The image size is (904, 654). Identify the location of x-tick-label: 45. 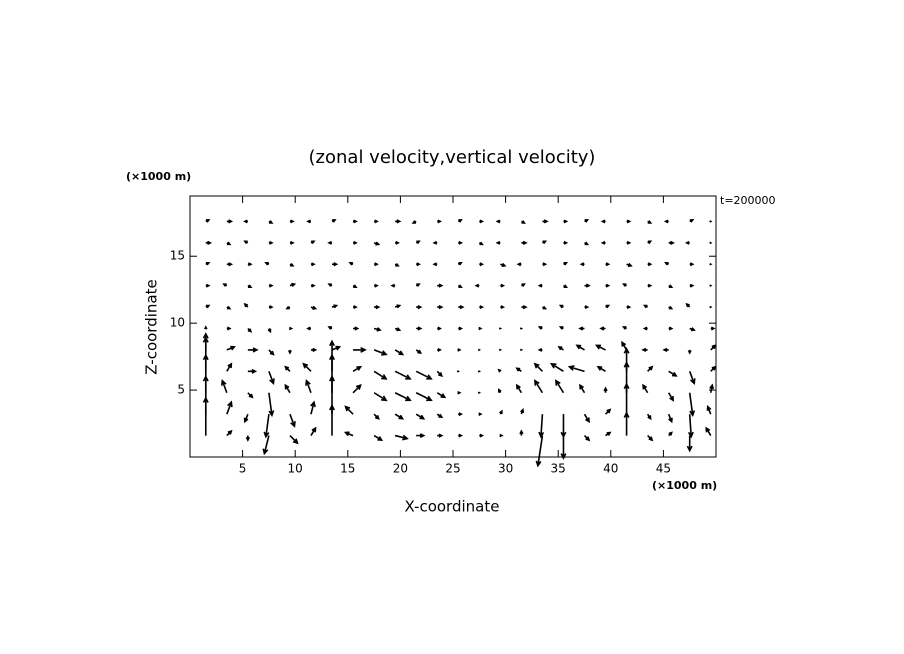
(663, 469).